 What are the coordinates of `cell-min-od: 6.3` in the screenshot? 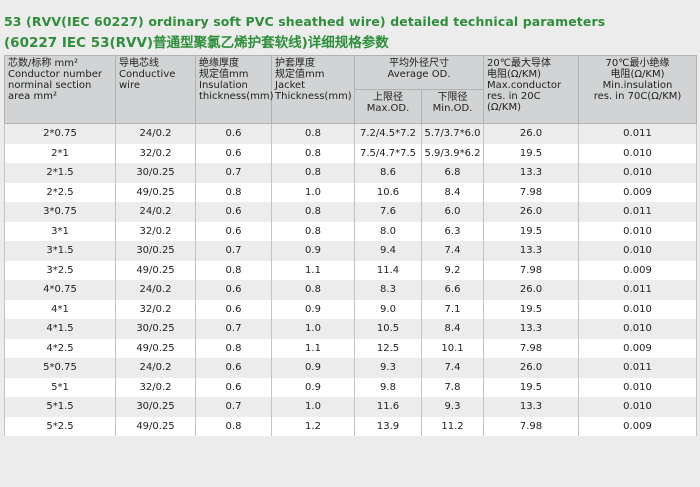 It's located at (452, 231).